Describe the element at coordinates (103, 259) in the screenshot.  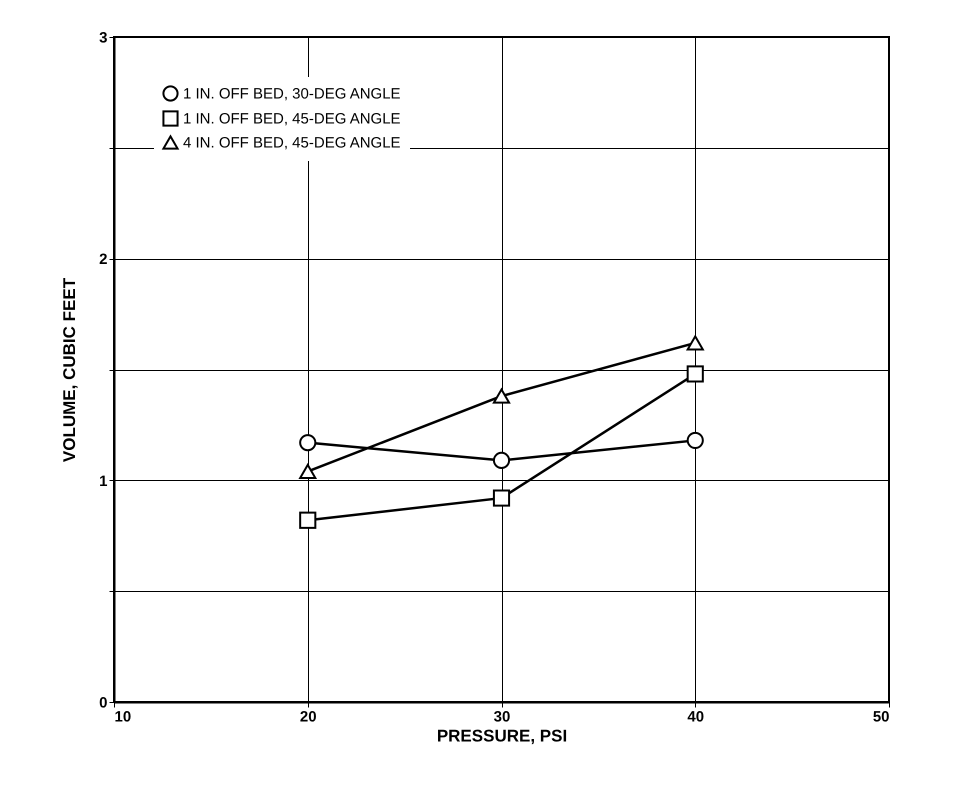
I see `y-tick-label: 2` at that location.